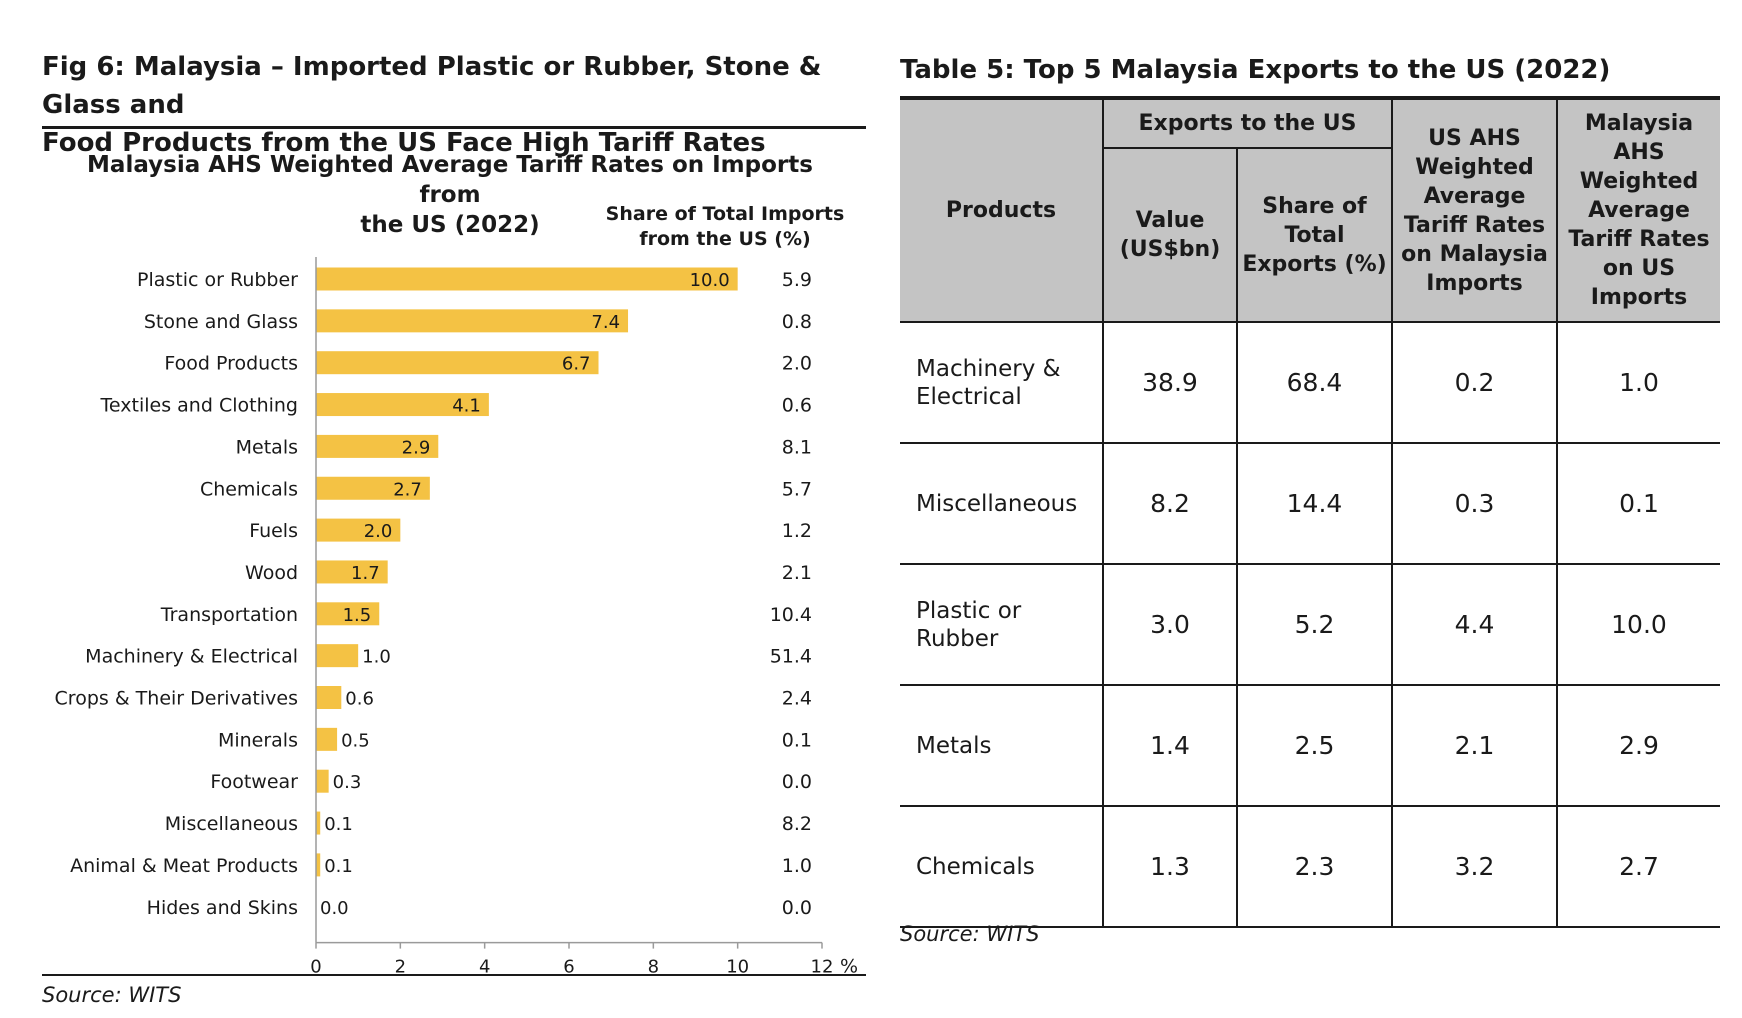 The image size is (1742, 1018). Describe the element at coordinates (1638, 745) in the screenshot. I see `cell-my-ahs: 2.9` at that location.